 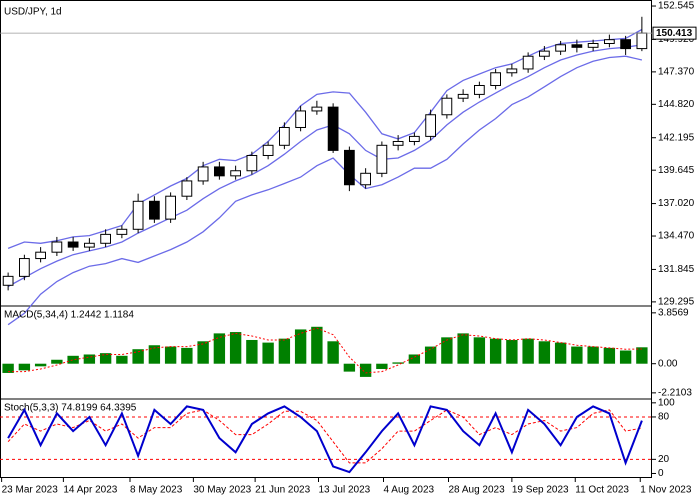 I want to click on y-tick-label: 3.8569, so click(x=673, y=312).